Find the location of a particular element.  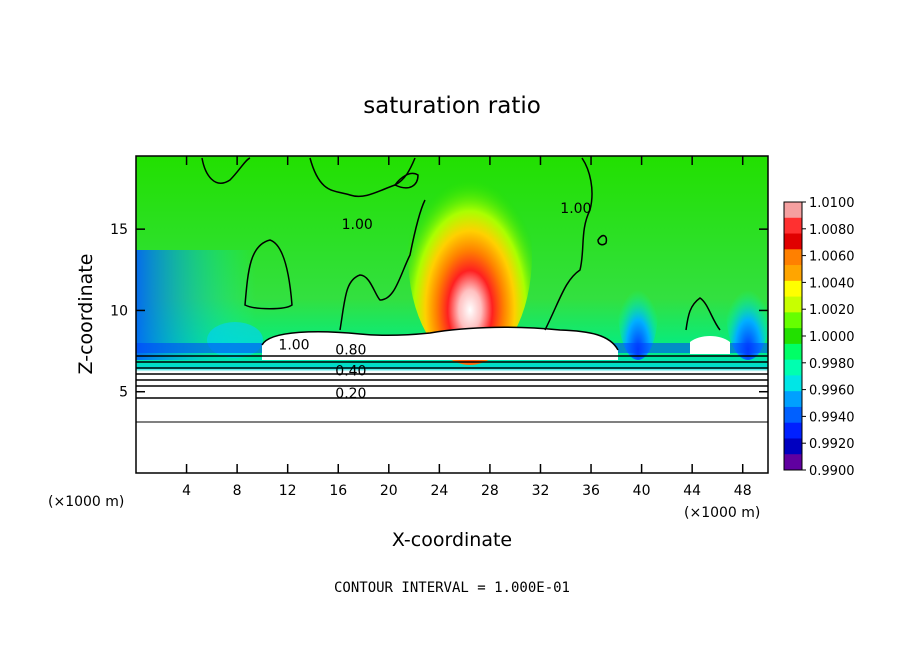

colorbar-label: 0.9940 is located at coordinates (832, 417).